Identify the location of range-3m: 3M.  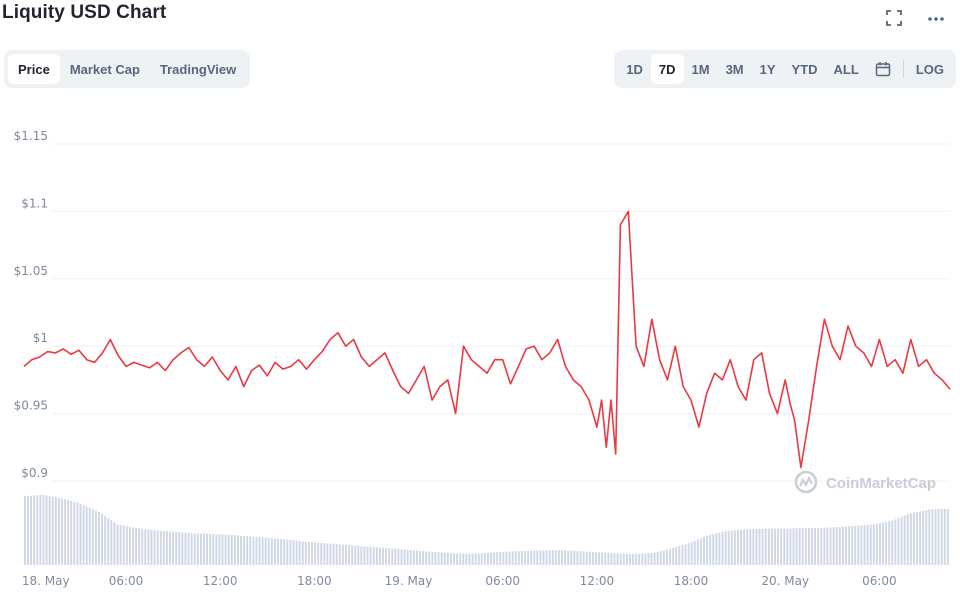
(734, 69).